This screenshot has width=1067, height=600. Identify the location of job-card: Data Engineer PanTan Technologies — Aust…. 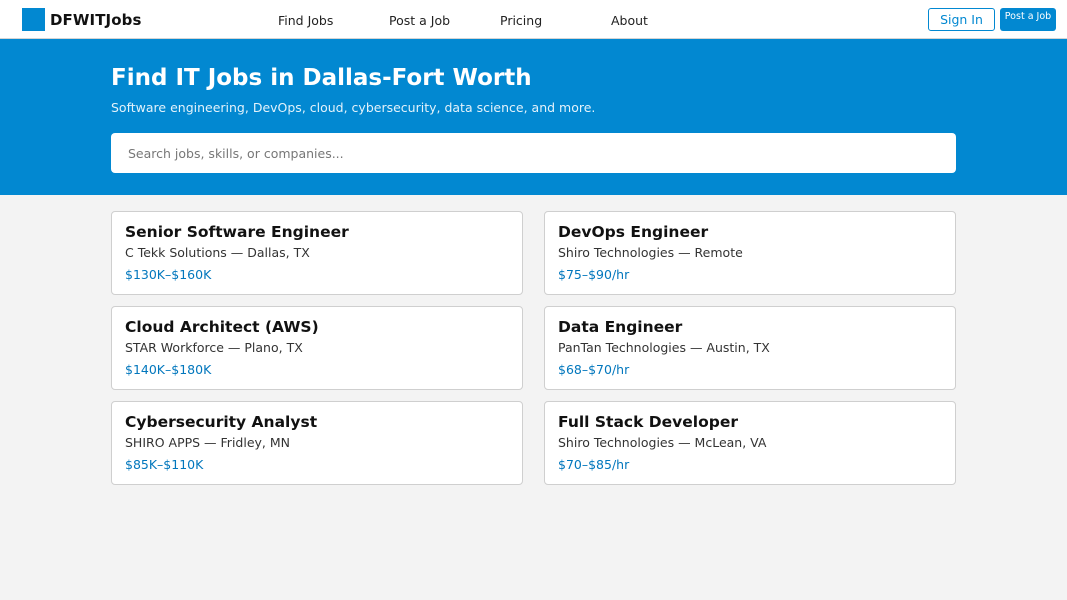
(750, 348).